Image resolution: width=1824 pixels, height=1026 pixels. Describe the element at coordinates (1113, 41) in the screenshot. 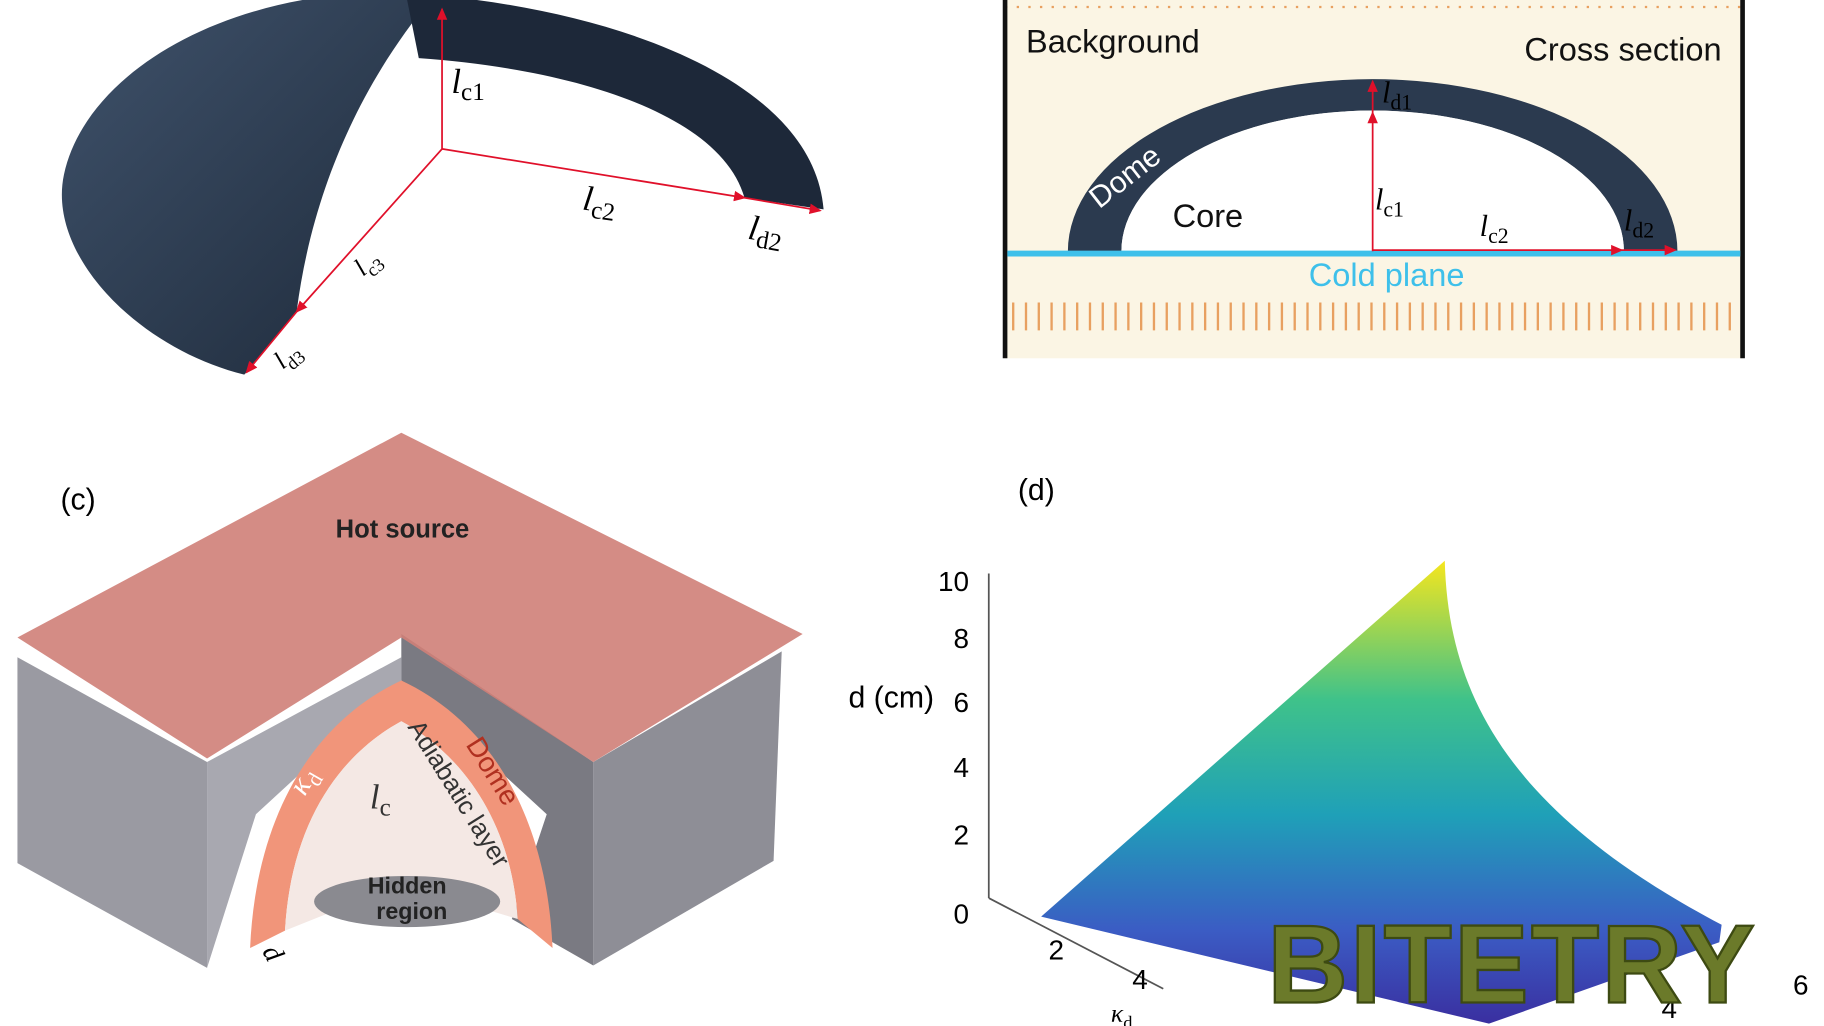

I see `label: Background` at that location.